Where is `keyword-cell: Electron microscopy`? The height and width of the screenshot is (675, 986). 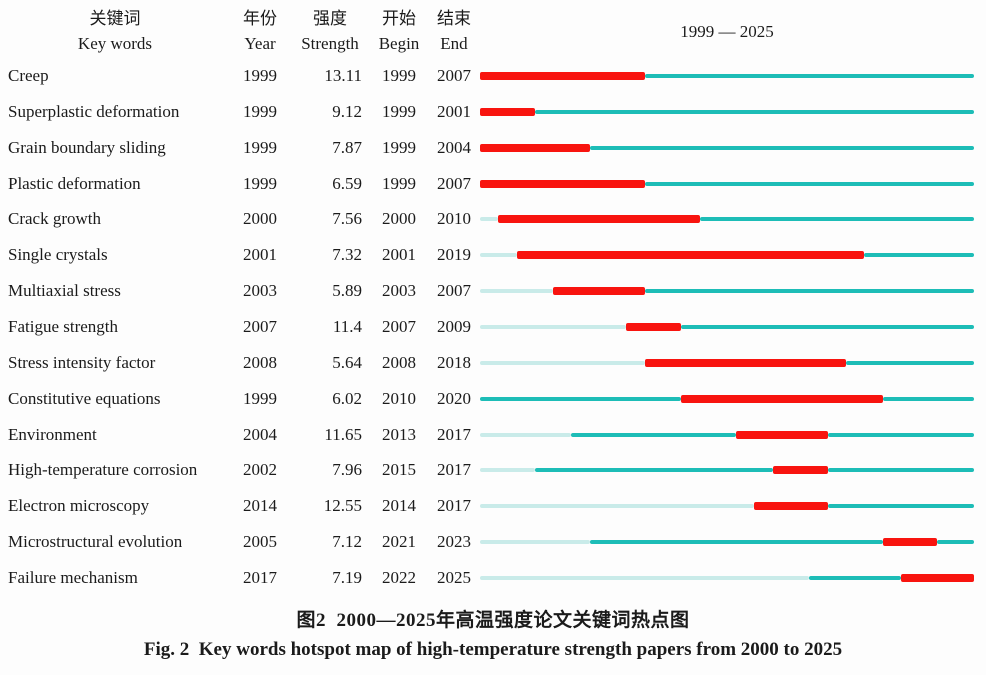 keyword-cell: Electron microscopy is located at coordinates (79, 506).